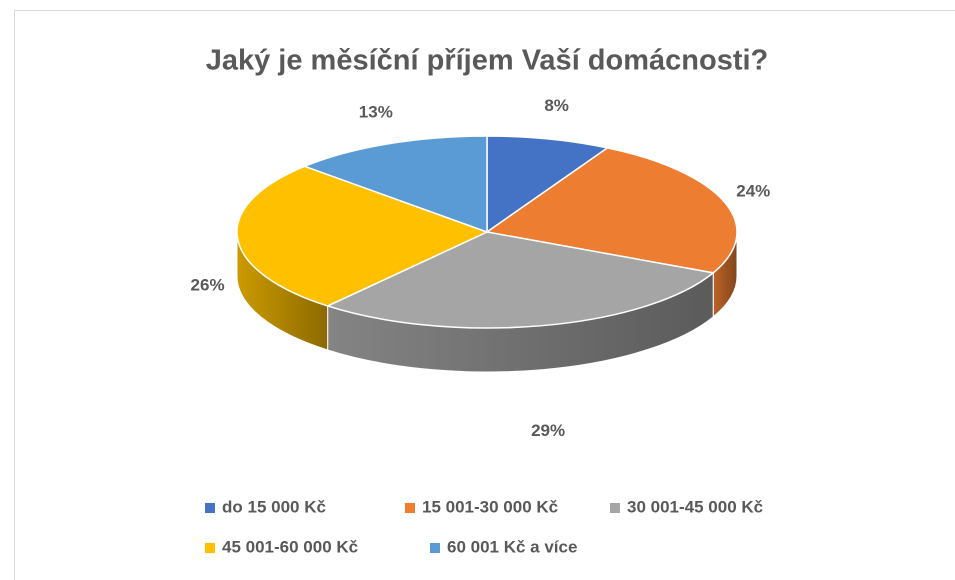 This screenshot has width=955, height=580. Describe the element at coordinates (487, 61) in the screenshot. I see `chart-title: Jaký je měsíční příjem Vaší domácnosti?` at that location.